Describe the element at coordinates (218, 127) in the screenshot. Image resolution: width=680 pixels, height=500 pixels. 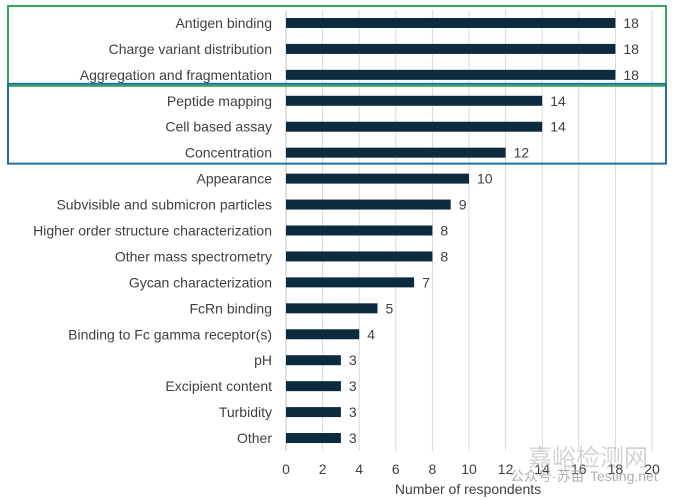
I see `category-label: Cell based assay` at that location.